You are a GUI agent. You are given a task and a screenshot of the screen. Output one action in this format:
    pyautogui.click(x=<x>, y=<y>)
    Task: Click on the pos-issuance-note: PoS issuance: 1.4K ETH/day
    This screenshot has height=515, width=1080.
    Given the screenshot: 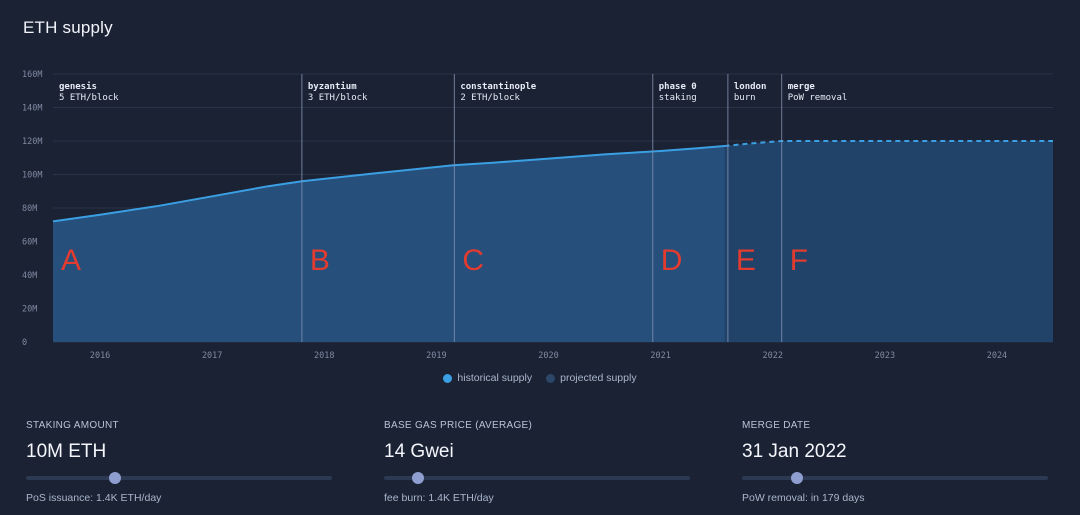 What is the action you would take?
    pyautogui.click(x=94, y=498)
    